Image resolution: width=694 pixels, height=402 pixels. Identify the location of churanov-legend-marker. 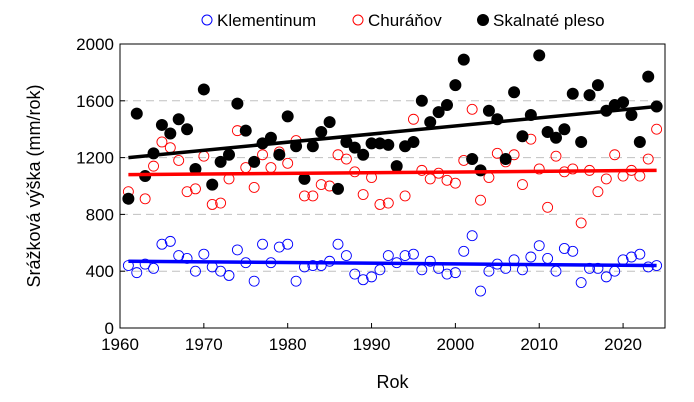
(358, 20).